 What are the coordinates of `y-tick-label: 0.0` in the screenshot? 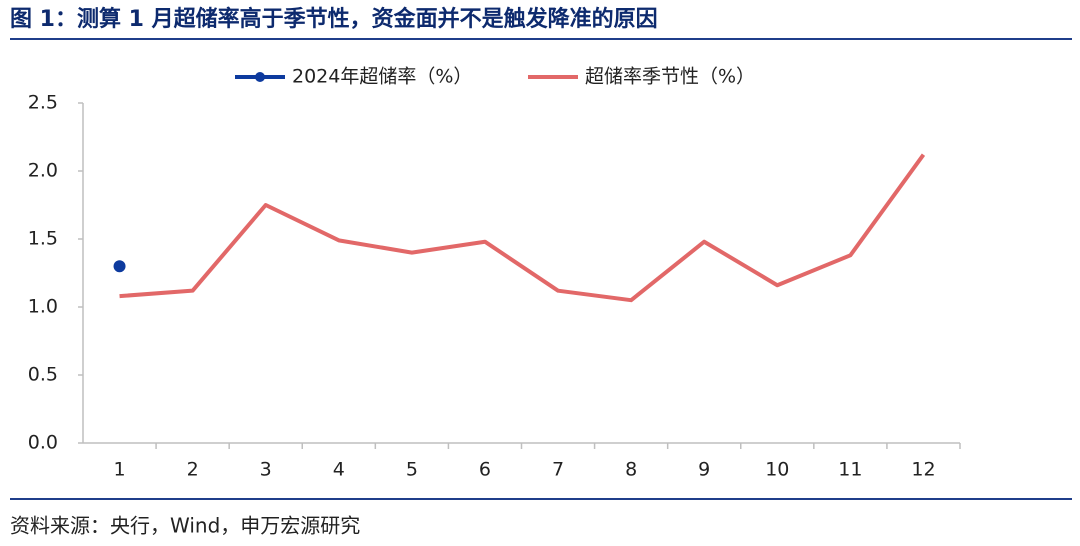 It's located at (43, 443).